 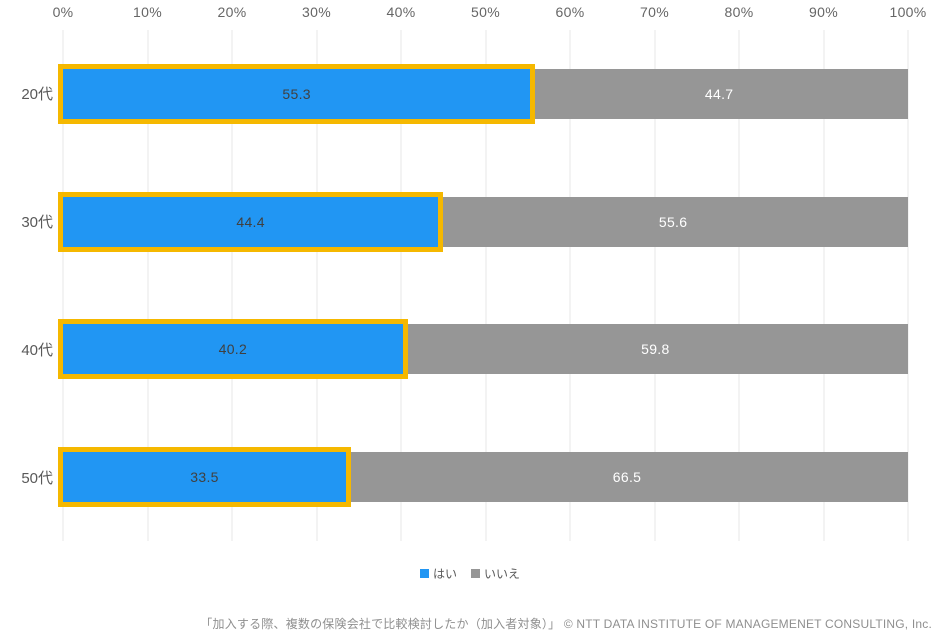 I want to click on bar-value-label: 66.5, so click(x=627, y=477).